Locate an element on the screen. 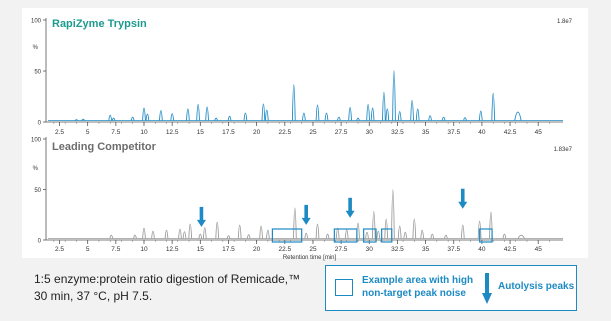 Image resolution: width=611 pixels, height=321 pixels. x-tick-label: 15 is located at coordinates (201, 249).